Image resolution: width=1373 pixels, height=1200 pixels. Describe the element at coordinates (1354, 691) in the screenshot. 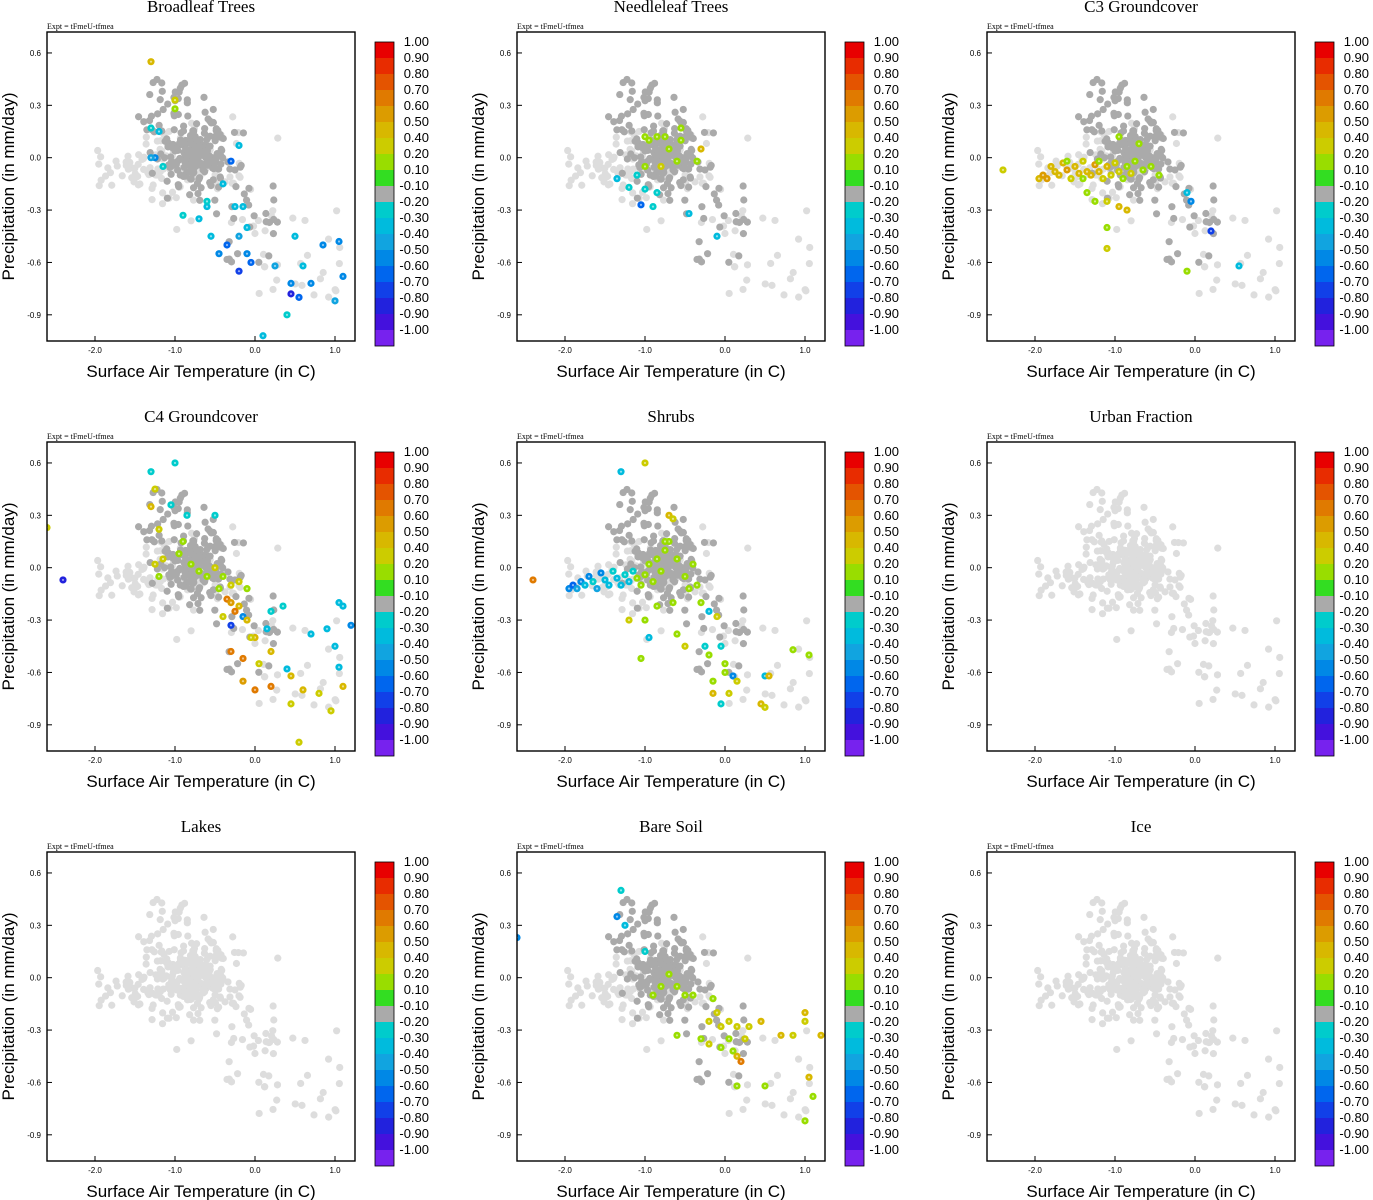

I see `colorbar-label: -0.70` at that location.